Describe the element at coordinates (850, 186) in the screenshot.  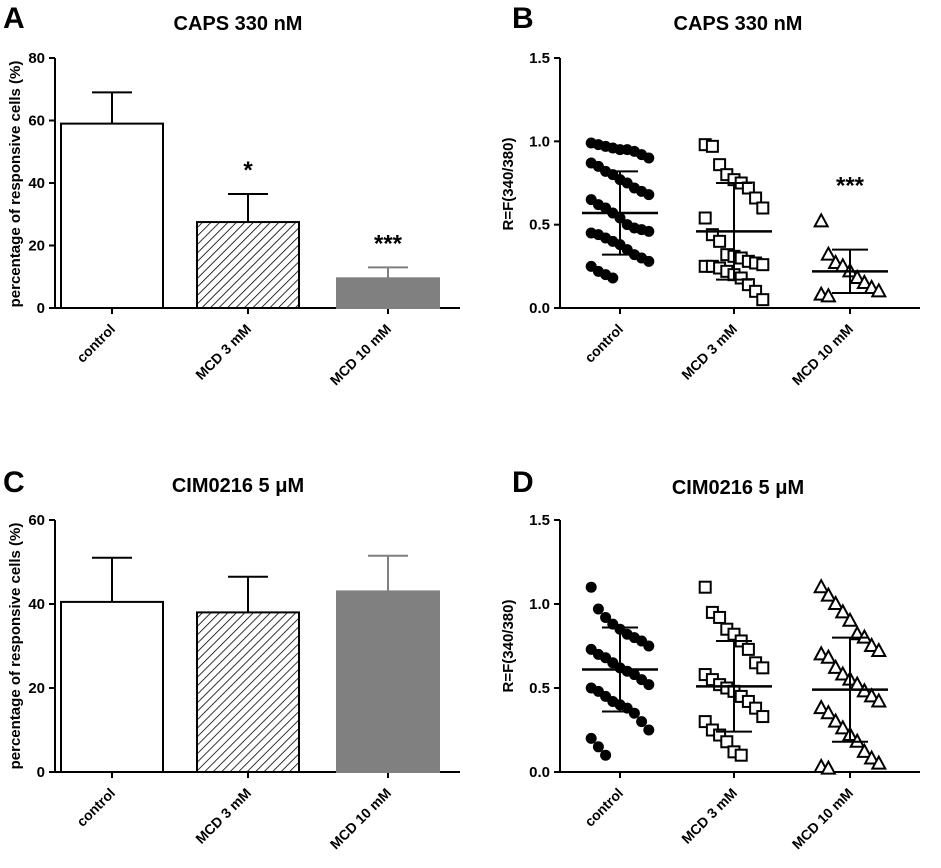
I see `significance-label: ***` at that location.